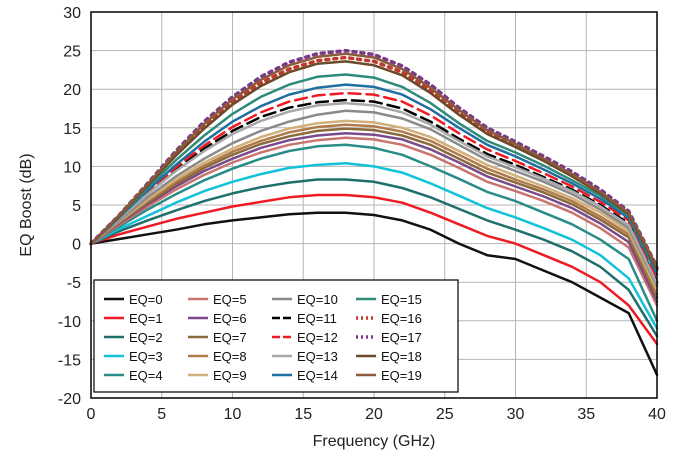 The image size is (683, 463). What do you see at coordinates (586, 414) in the screenshot?
I see `x-tick-label: 35` at bounding box center [586, 414].